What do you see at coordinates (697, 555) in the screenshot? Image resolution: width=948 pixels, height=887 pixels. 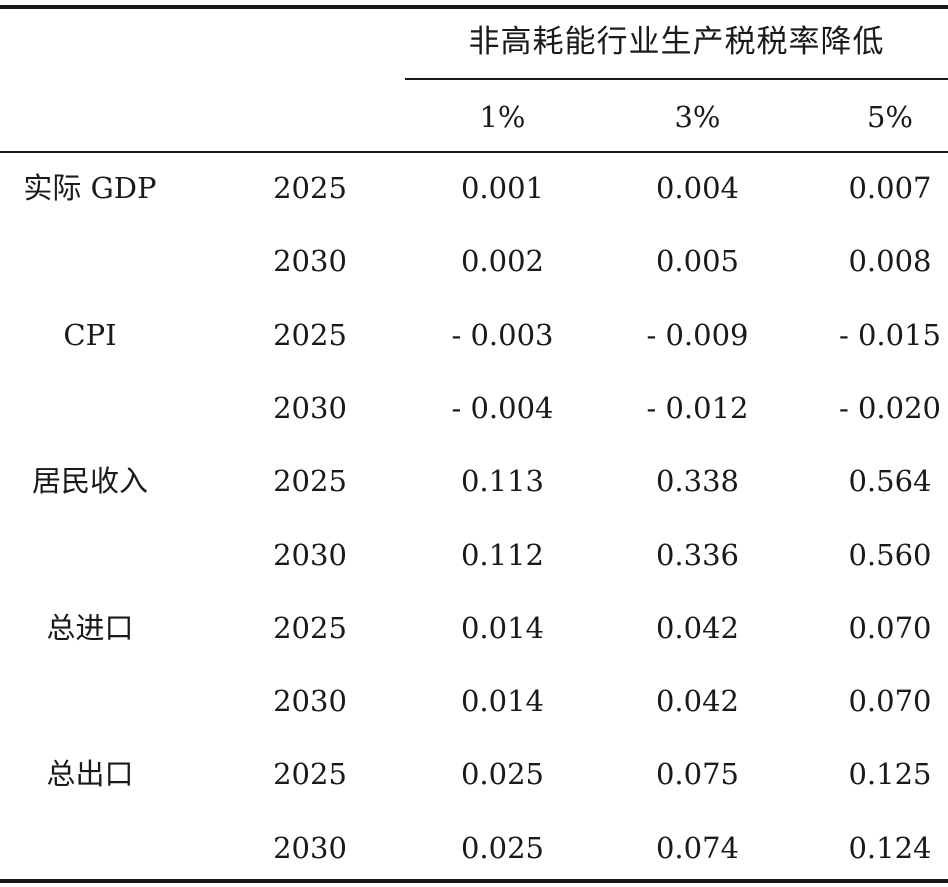 I see `value-cell-2: 0.336` at bounding box center [697, 555].